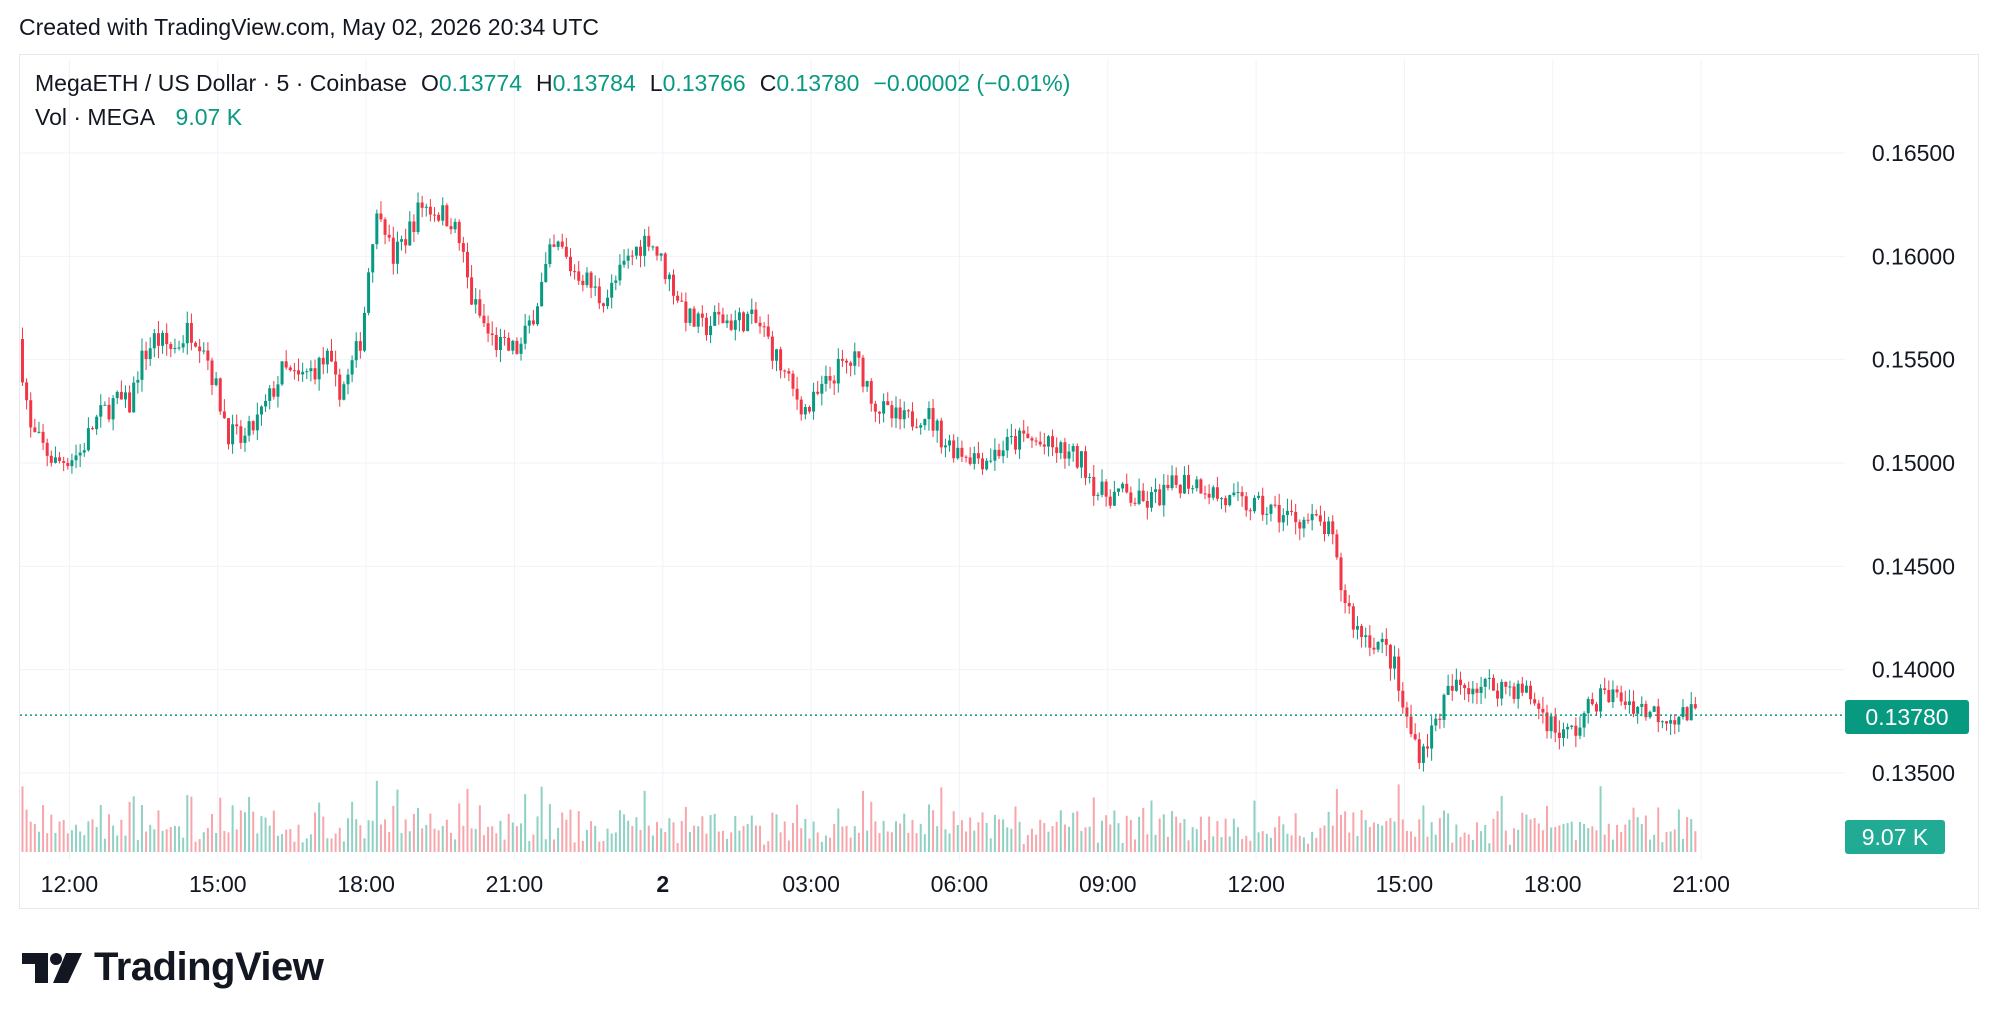 The height and width of the screenshot is (1028, 1996). Describe the element at coordinates (209, 967) in the screenshot. I see `brand-name: TradingView` at that location.